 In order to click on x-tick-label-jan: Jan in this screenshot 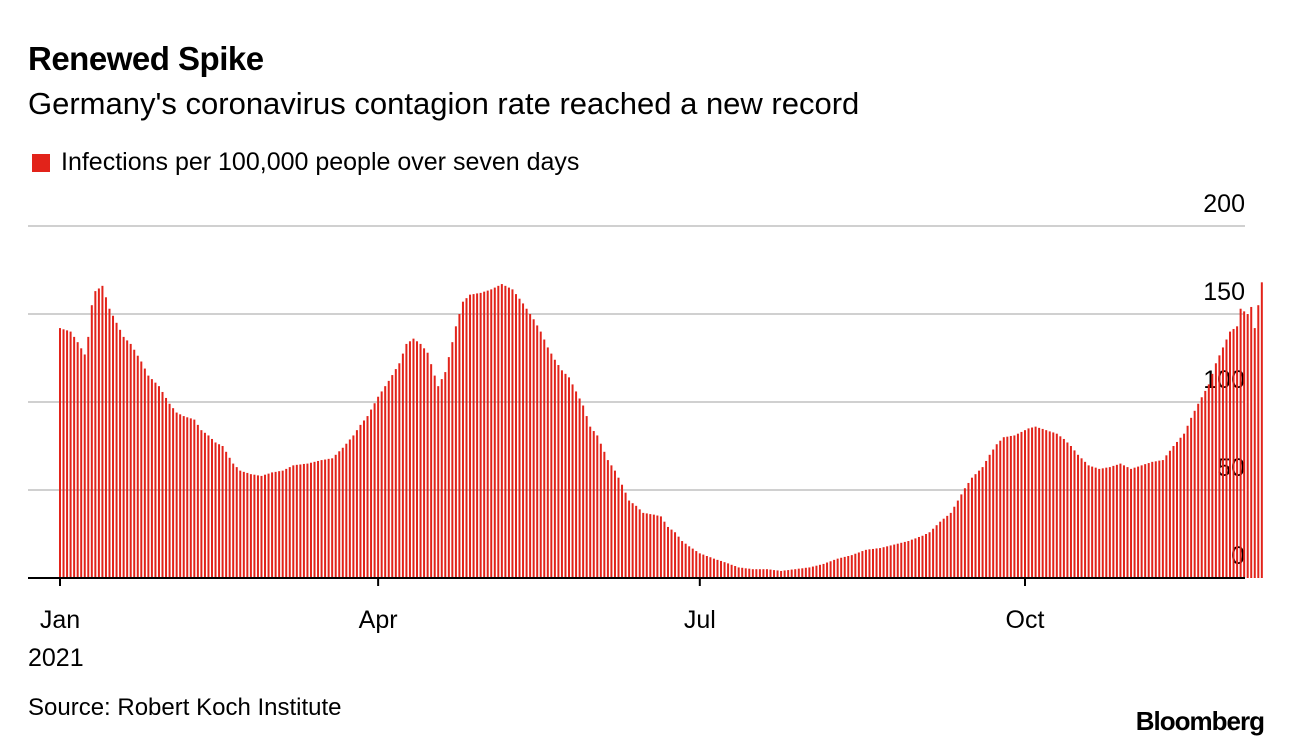, I will do `click(60, 620)`.